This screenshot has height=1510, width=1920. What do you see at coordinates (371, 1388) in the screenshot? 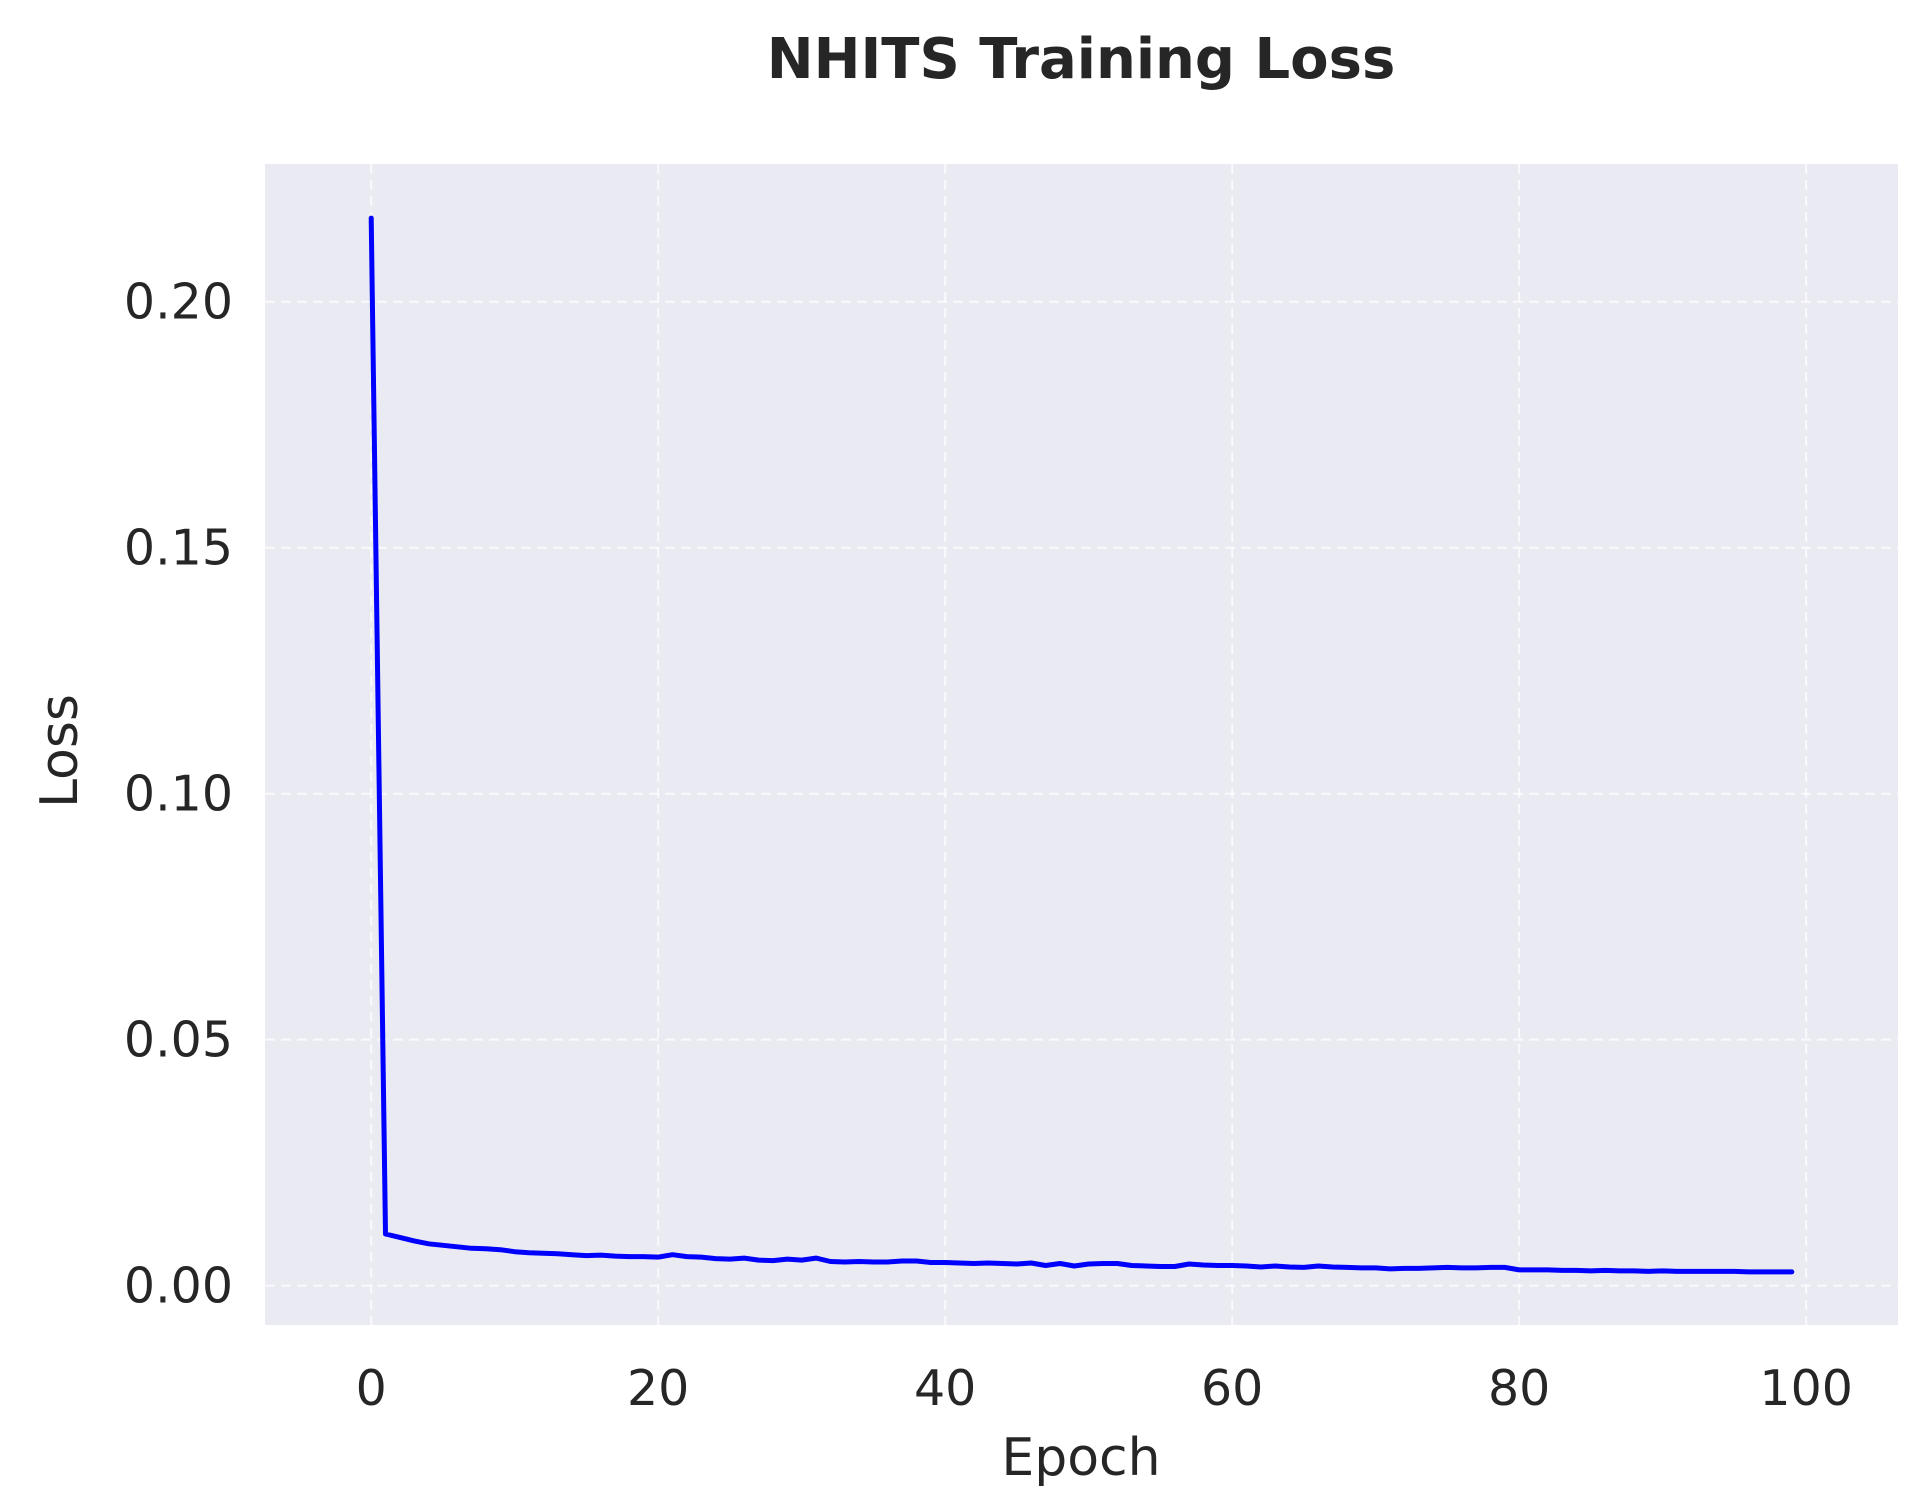
I see `x-tick-label: 0` at bounding box center [371, 1388].